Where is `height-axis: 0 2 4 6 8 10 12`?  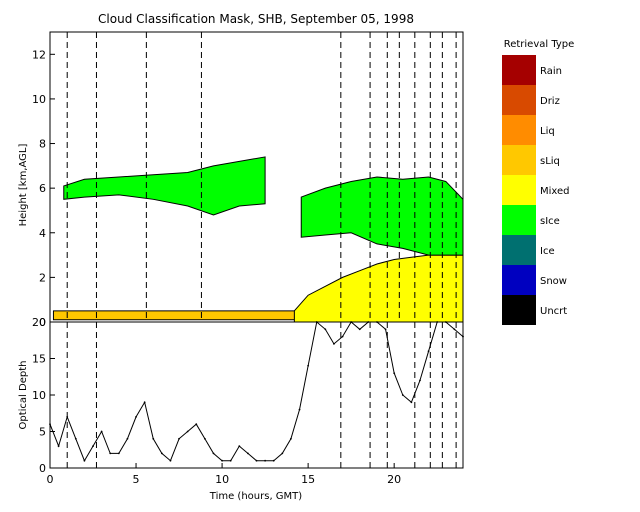 height-axis: 0 2 4 6 8 10 12 is located at coordinates (43, 188).